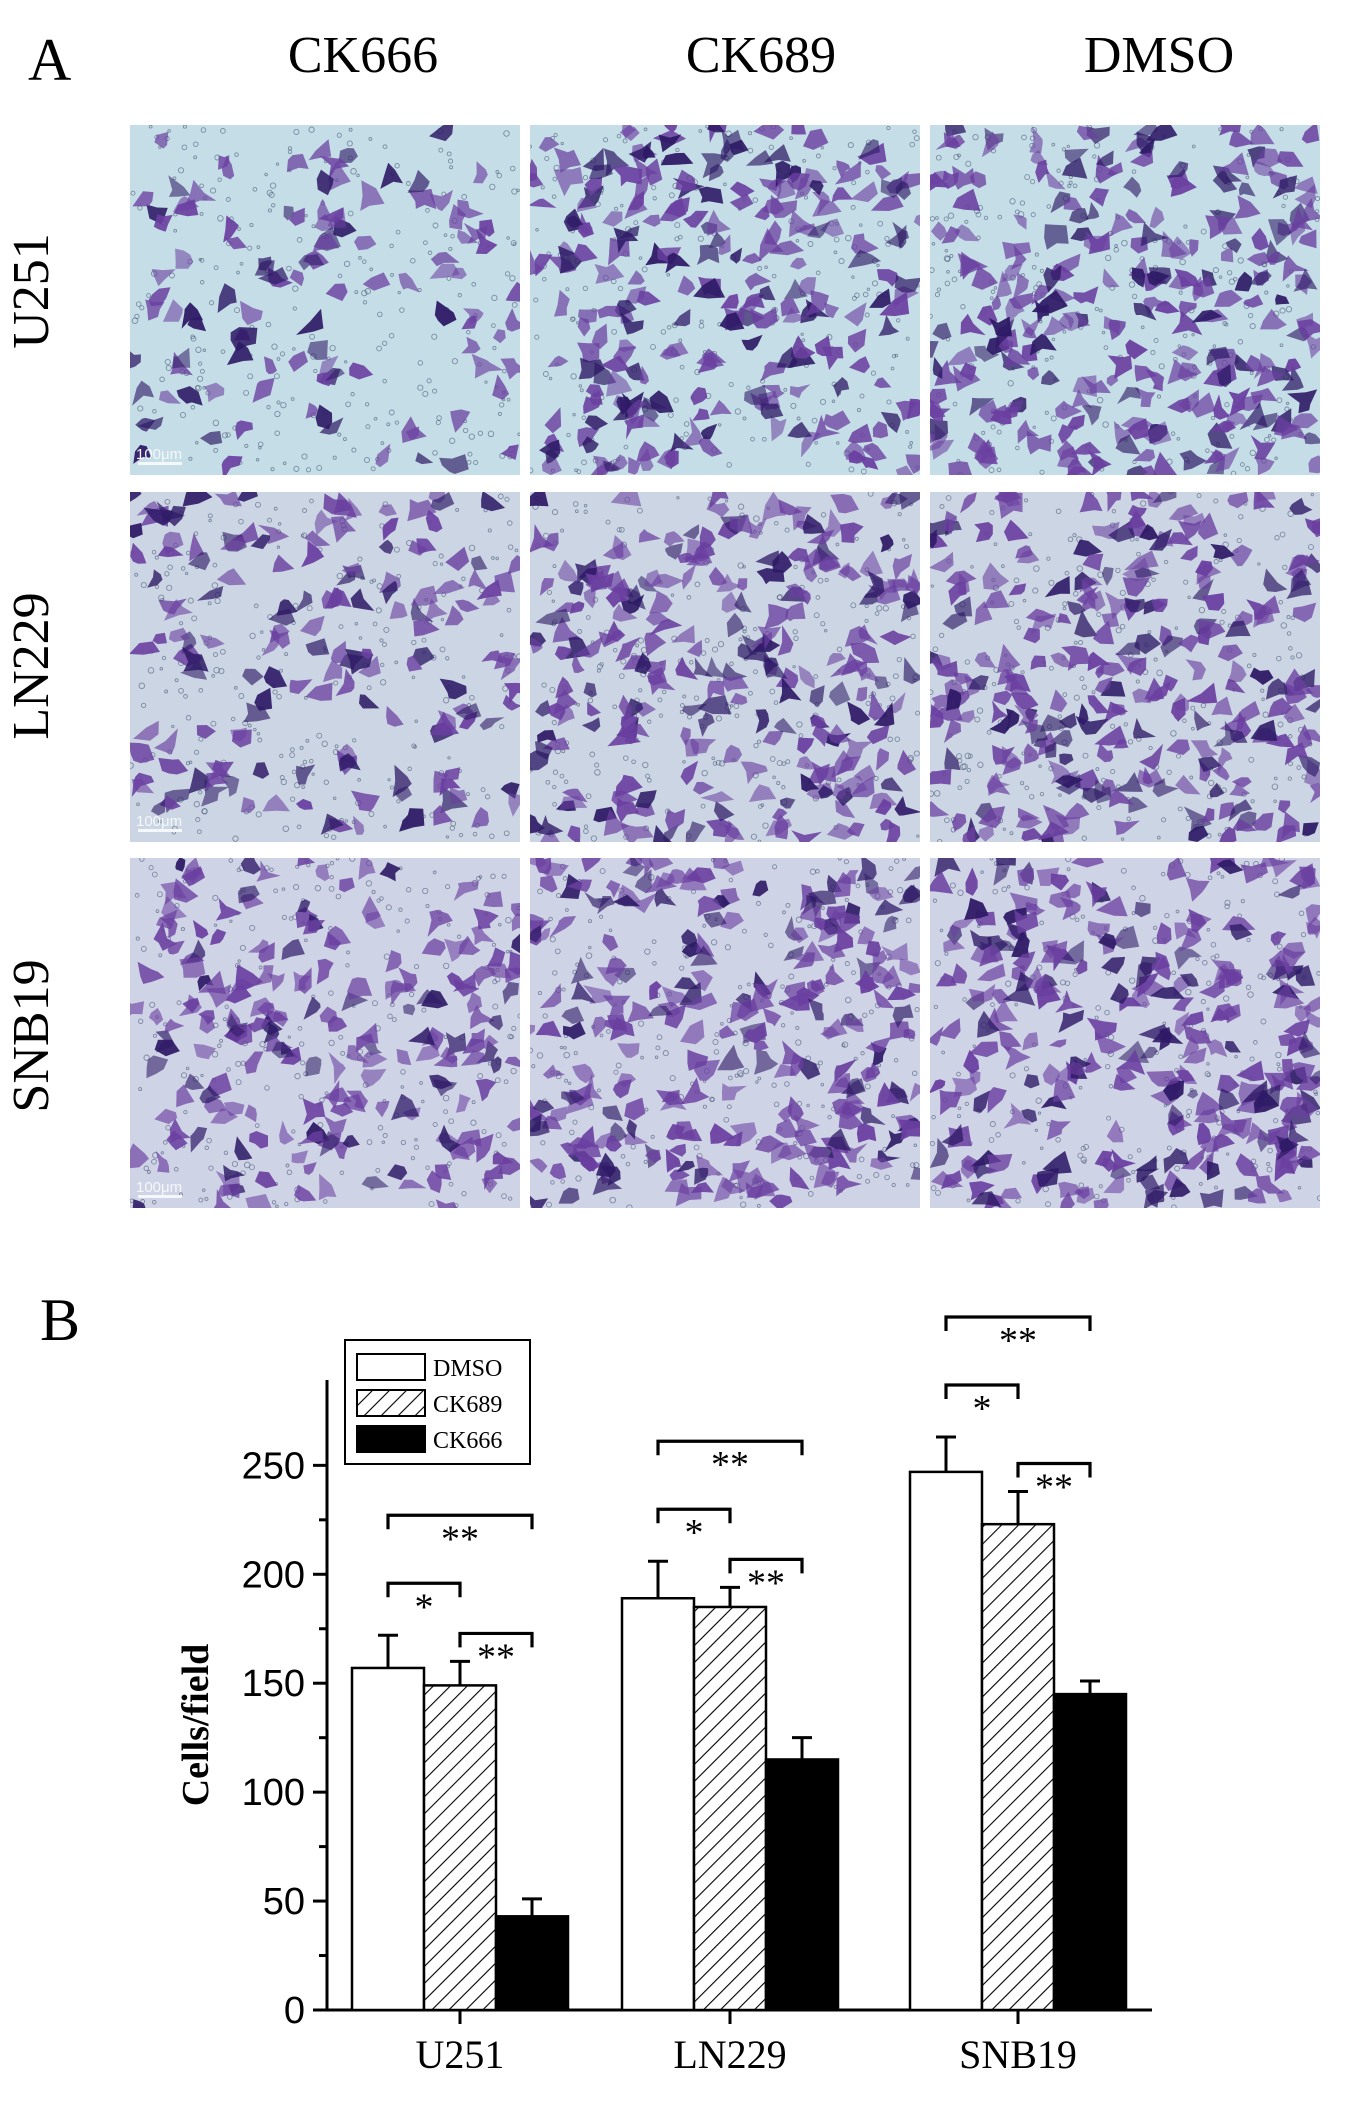 The height and width of the screenshot is (2118, 1348). What do you see at coordinates (1159, 55) in the screenshot?
I see `column-header-dmso: DMSO` at bounding box center [1159, 55].